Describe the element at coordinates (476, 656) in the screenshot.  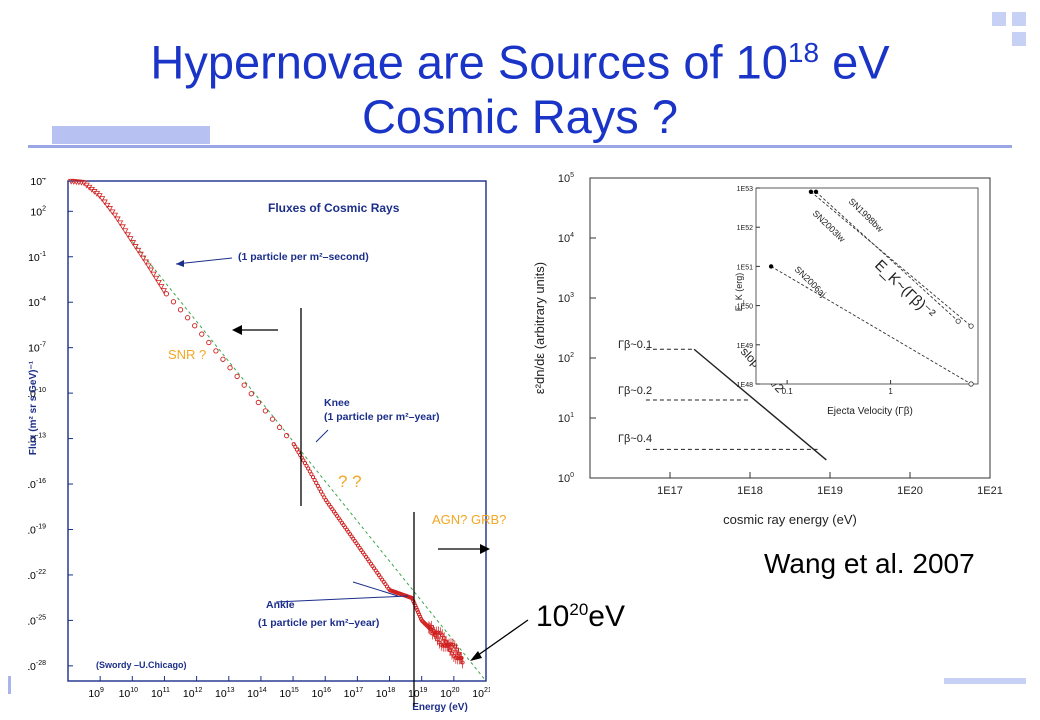
I see `highest-energy-pointer-head` at that location.